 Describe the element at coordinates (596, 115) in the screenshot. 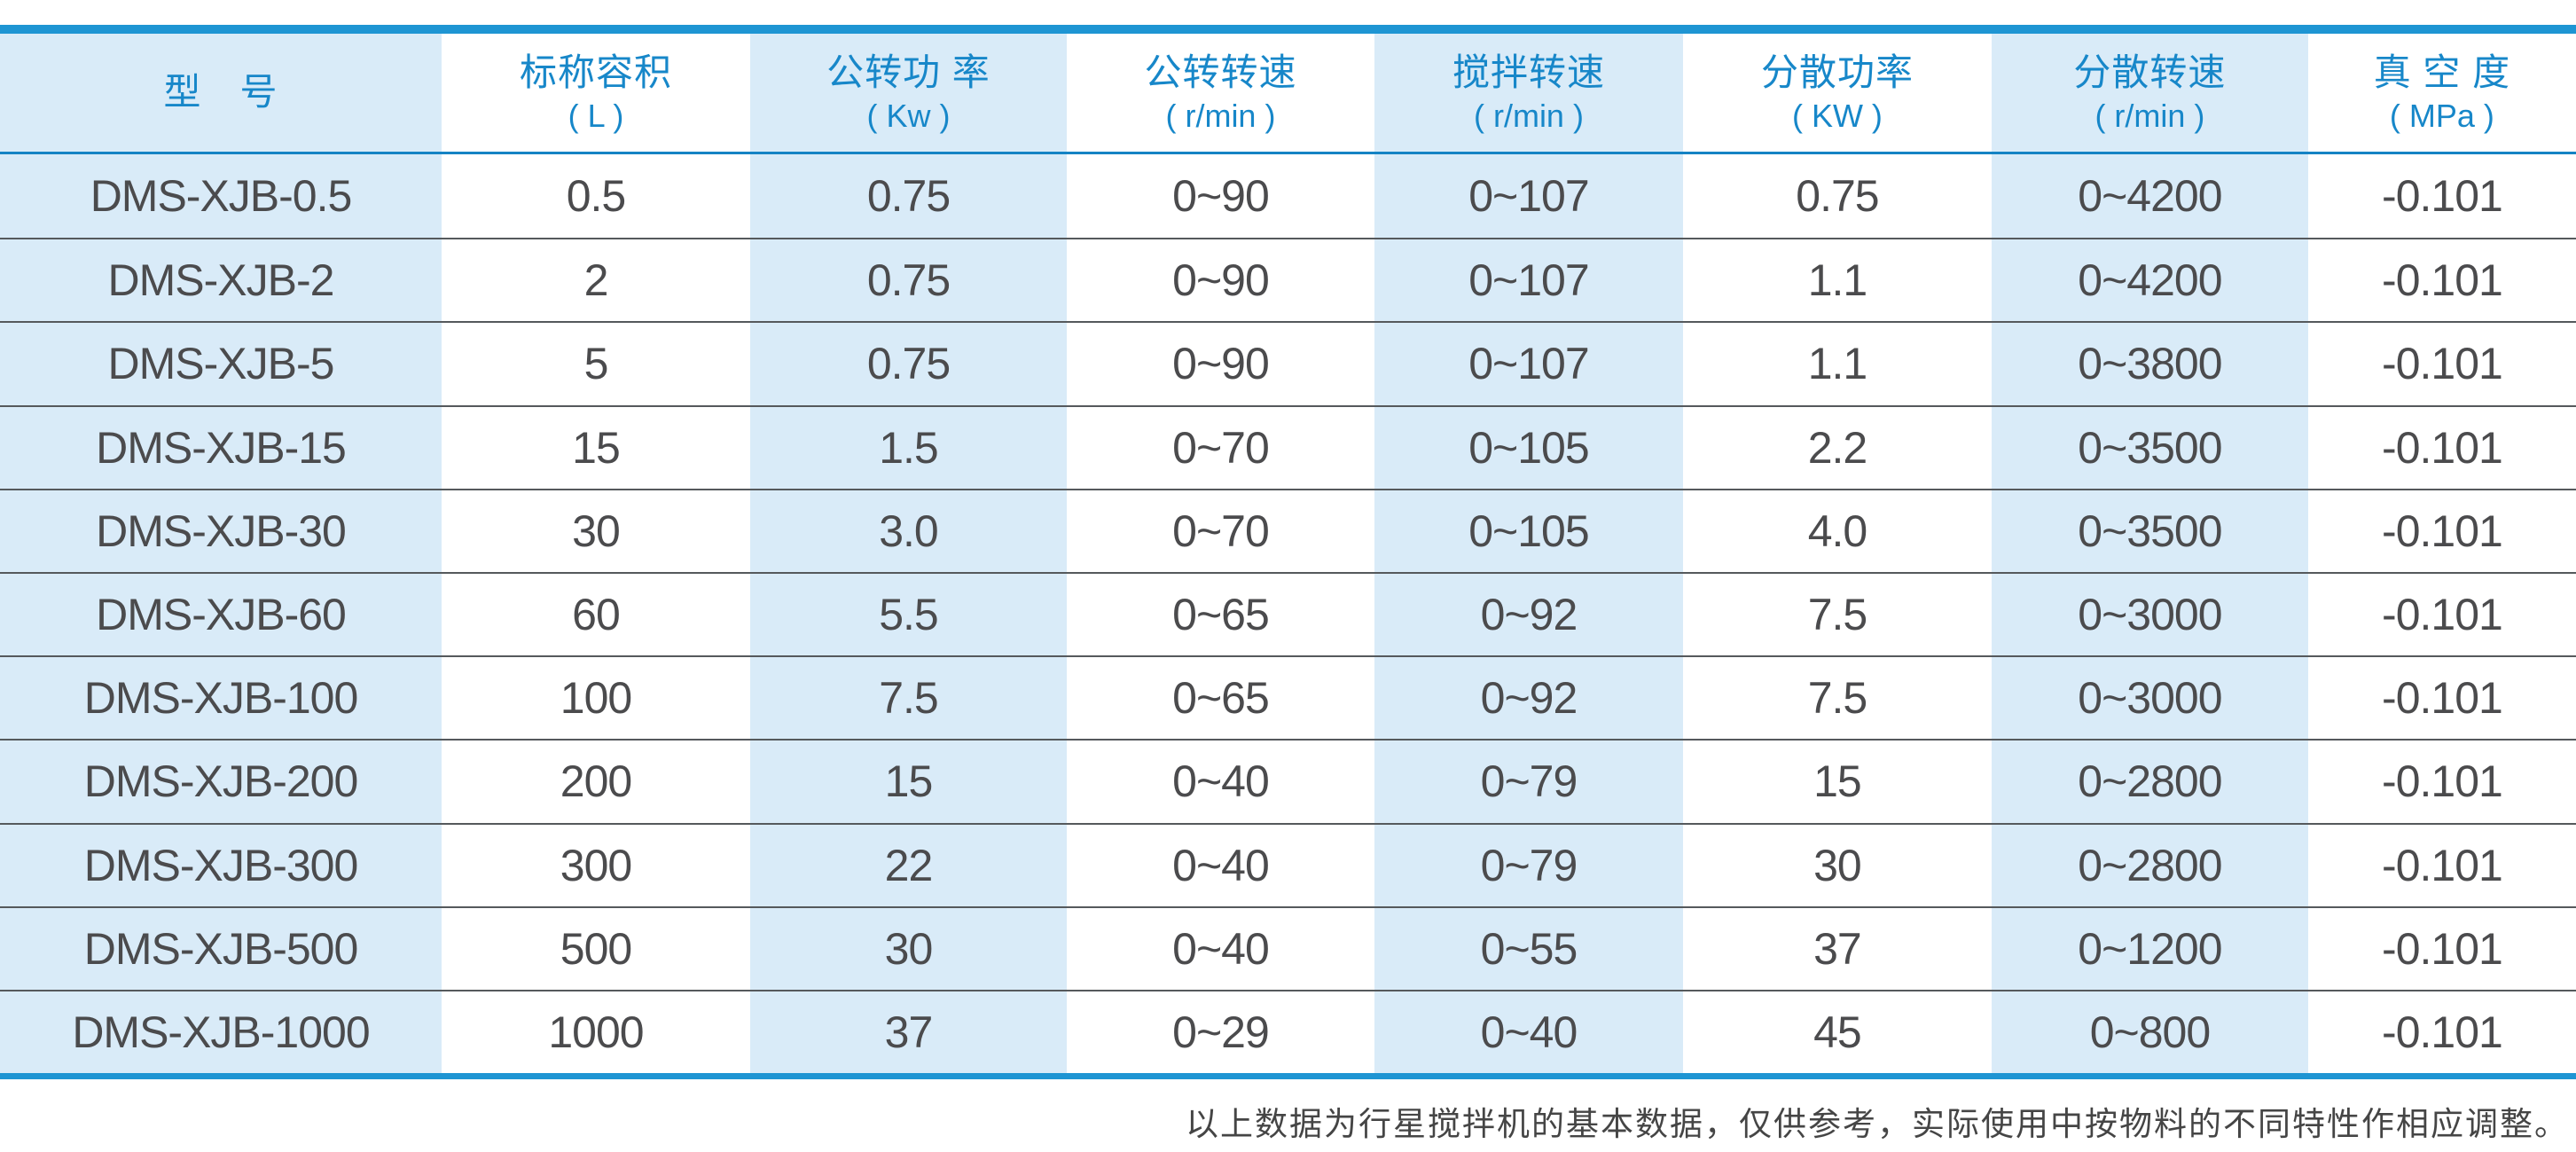

I see `header-unit: ( L )` at that location.